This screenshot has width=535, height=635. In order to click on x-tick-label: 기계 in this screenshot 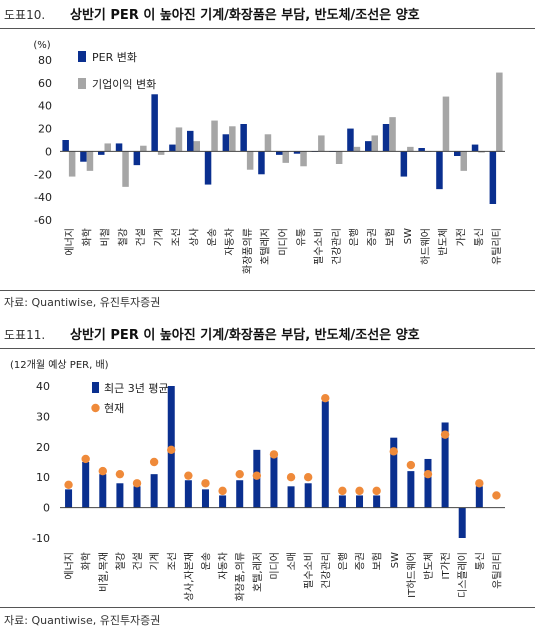, I will do `click(155, 561)`.